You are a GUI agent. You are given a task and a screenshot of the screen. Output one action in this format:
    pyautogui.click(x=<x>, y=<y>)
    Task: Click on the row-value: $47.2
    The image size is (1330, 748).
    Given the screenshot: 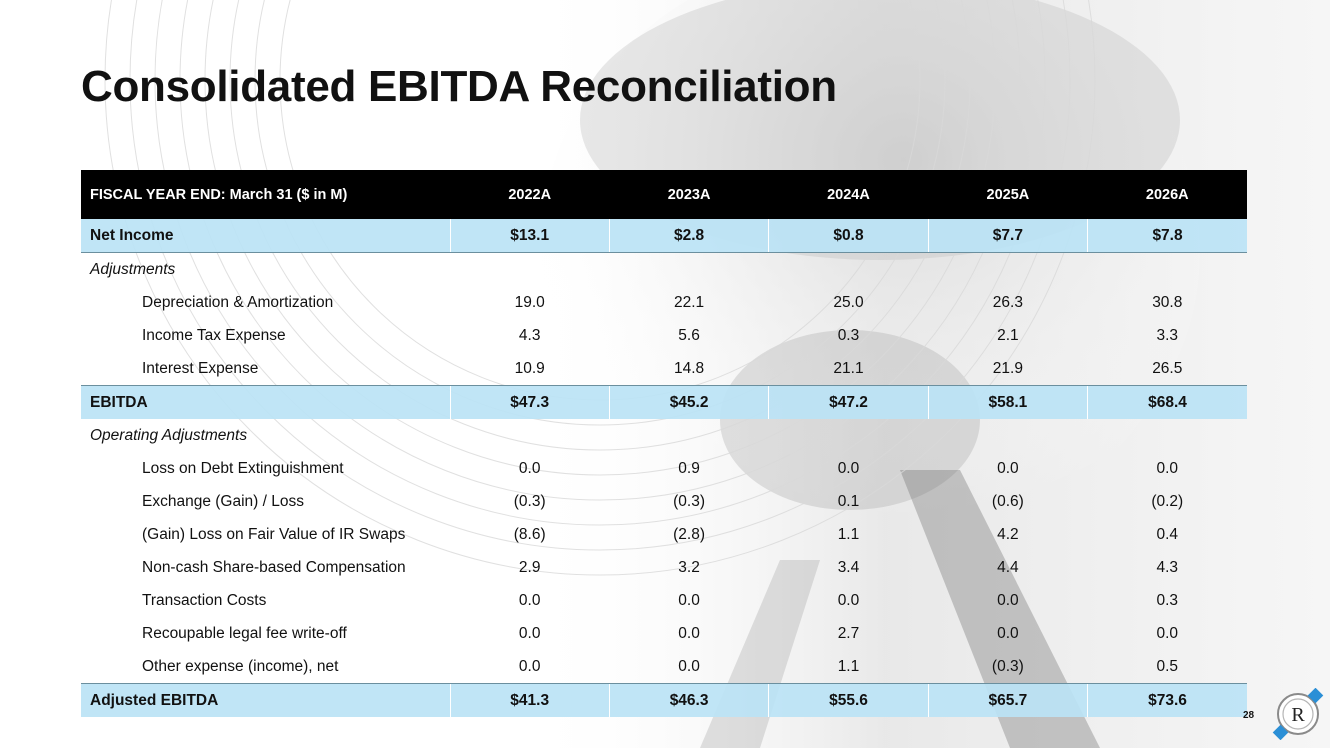 What is the action you would take?
    pyautogui.click(x=848, y=402)
    